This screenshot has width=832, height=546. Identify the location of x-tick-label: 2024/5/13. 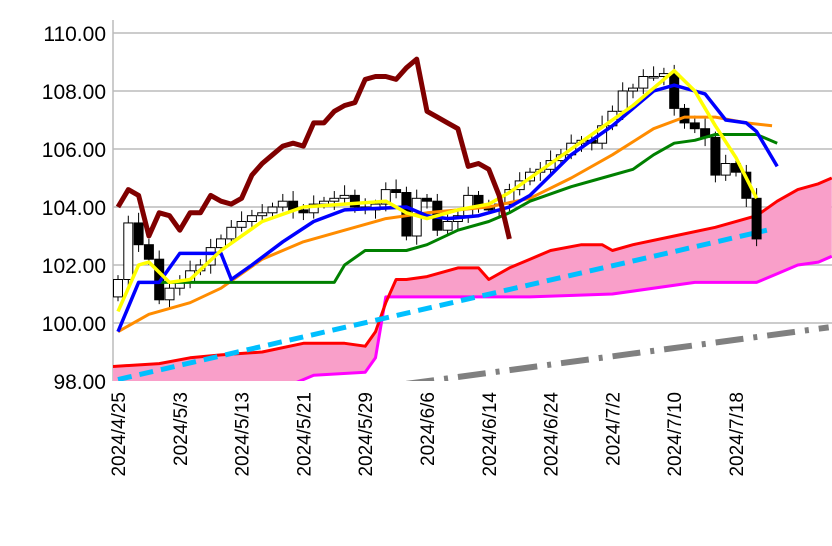
(243, 434).